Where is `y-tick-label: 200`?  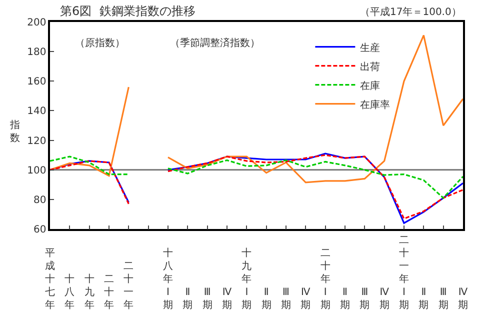 y-tick-label: 200 is located at coordinates (36, 23).